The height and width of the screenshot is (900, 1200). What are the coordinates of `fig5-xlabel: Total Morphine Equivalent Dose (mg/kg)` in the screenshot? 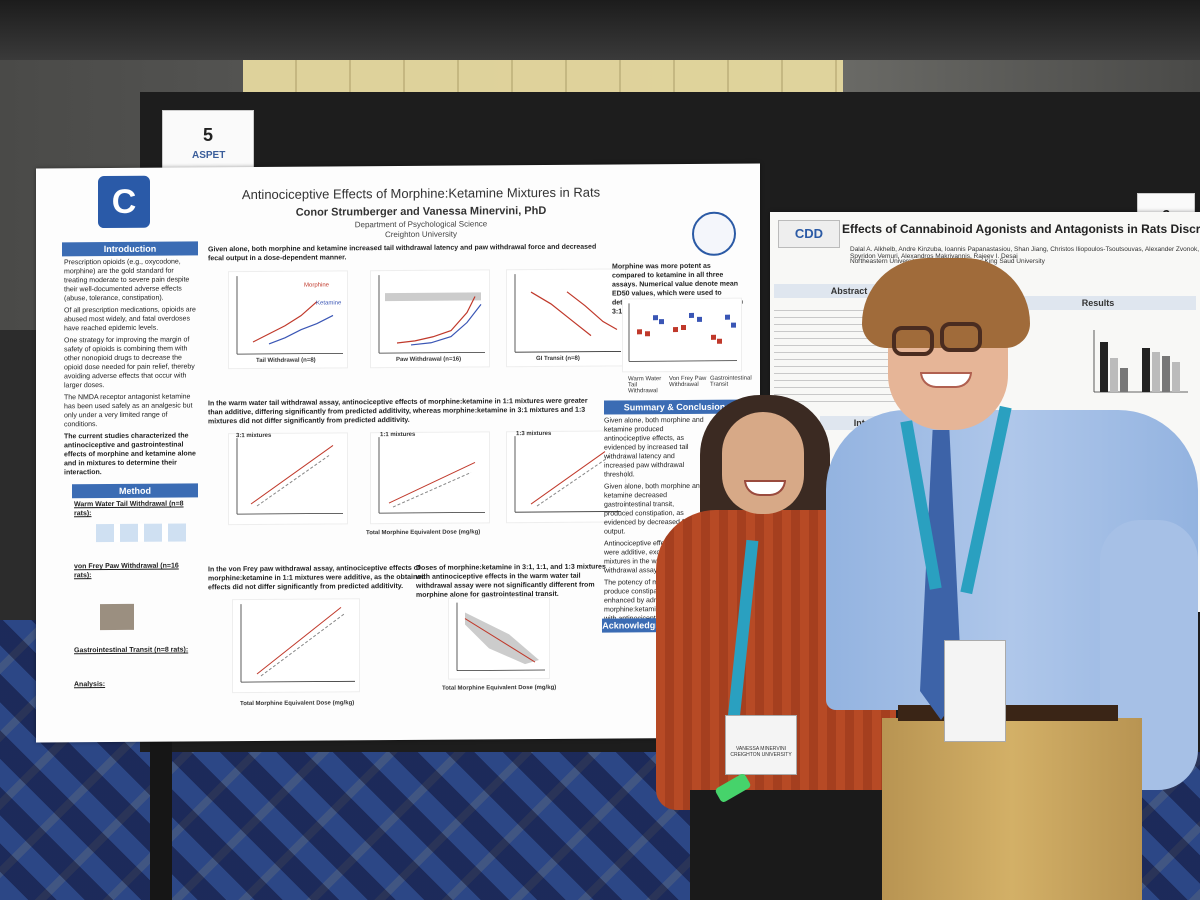 It's located at (499, 688).